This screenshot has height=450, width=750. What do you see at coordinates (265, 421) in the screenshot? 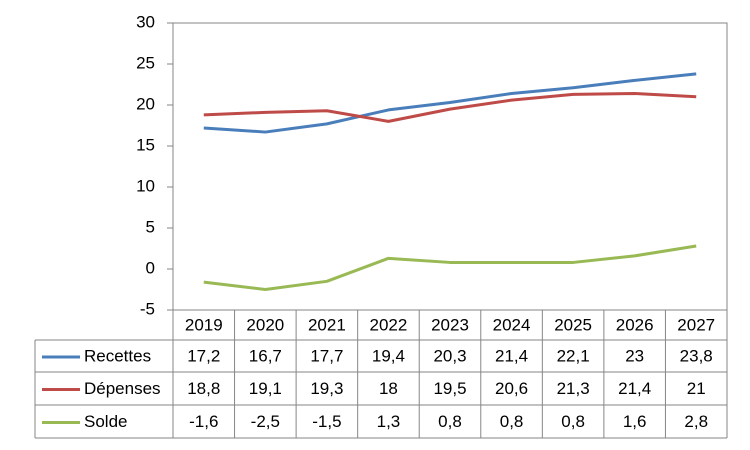
I see `table-value: -2,5` at bounding box center [265, 421].